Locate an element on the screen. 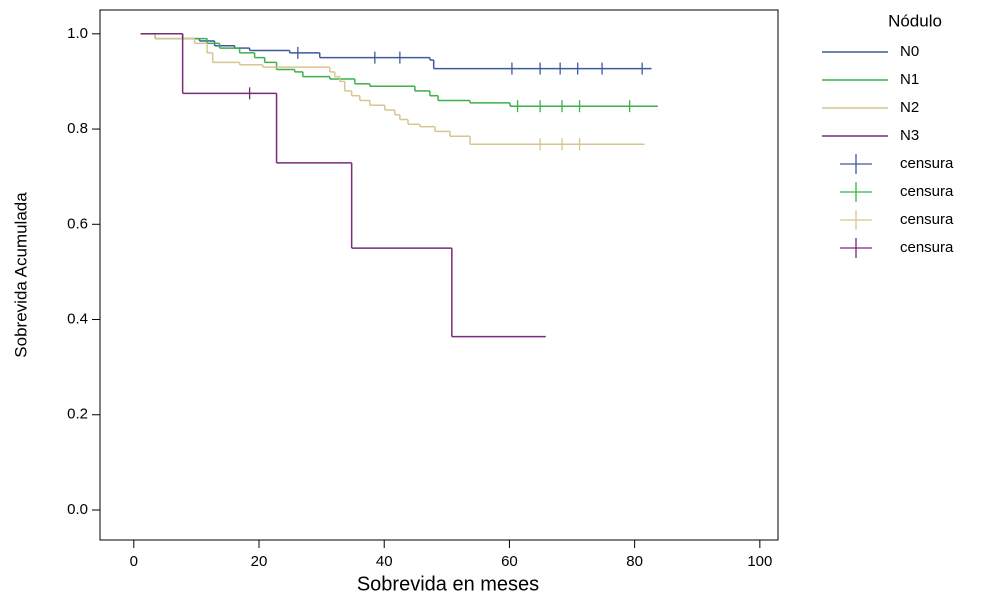 The image size is (1006, 602). x-tick-label: 60 is located at coordinates (509, 561).